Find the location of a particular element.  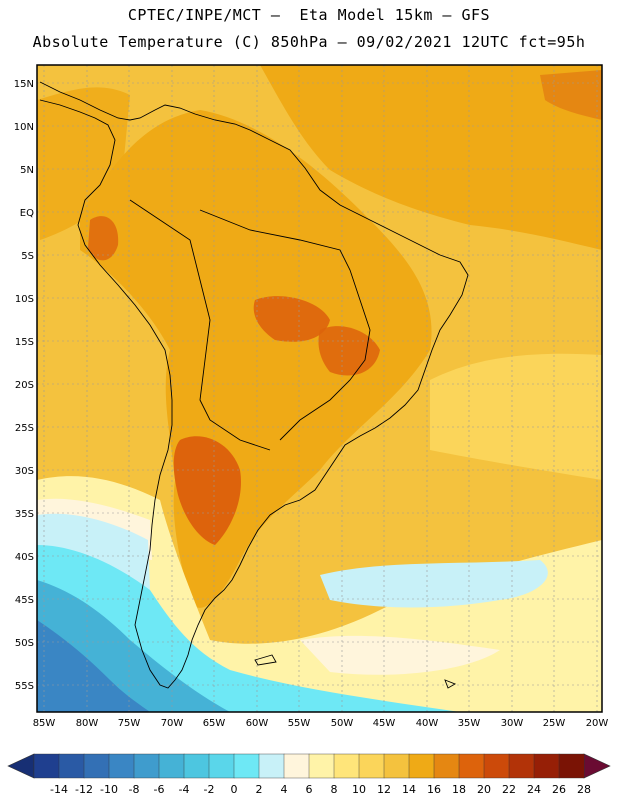

field-24-matogrosso is located at coordinates (291, 319).